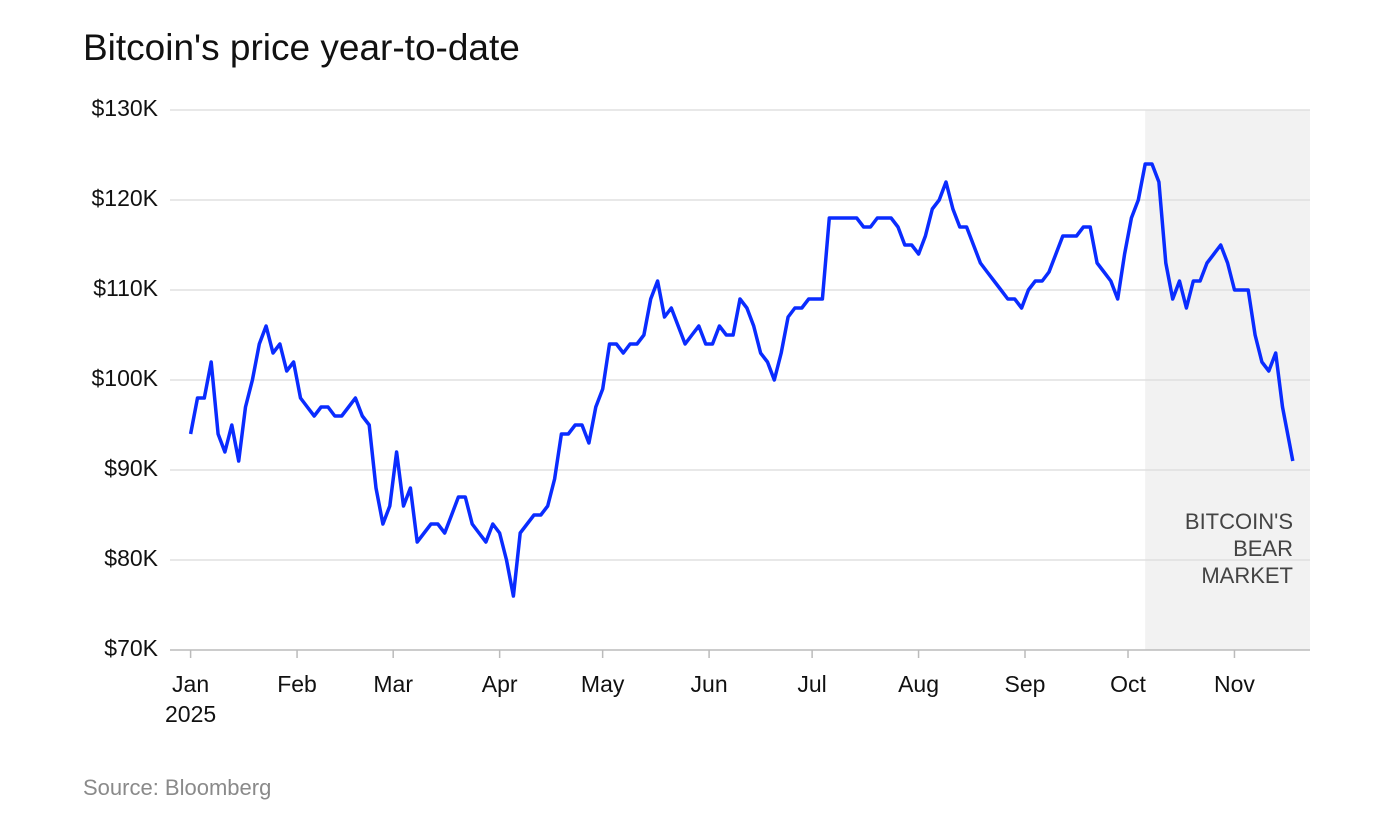  Describe the element at coordinates (131, 468) in the screenshot. I see `y-tick-label: $90K` at that location.